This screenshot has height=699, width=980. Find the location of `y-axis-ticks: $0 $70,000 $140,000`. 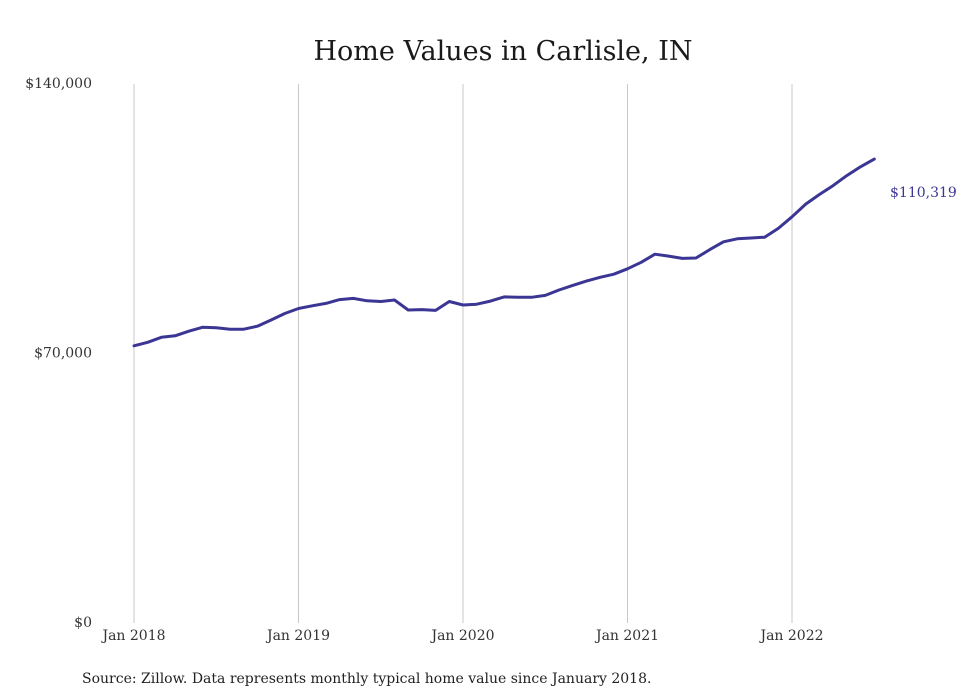

y-axis-ticks: $0 $70,000 $140,000 is located at coordinates (58, 353).